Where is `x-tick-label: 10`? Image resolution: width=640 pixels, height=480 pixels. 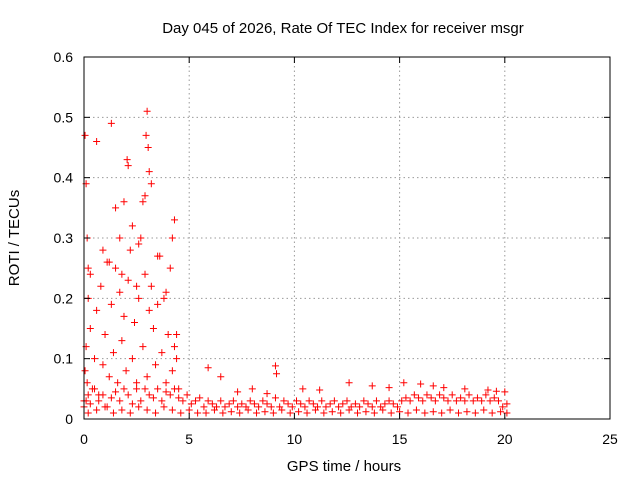
x-tick-label: 10 is located at coordinates (295, 439).